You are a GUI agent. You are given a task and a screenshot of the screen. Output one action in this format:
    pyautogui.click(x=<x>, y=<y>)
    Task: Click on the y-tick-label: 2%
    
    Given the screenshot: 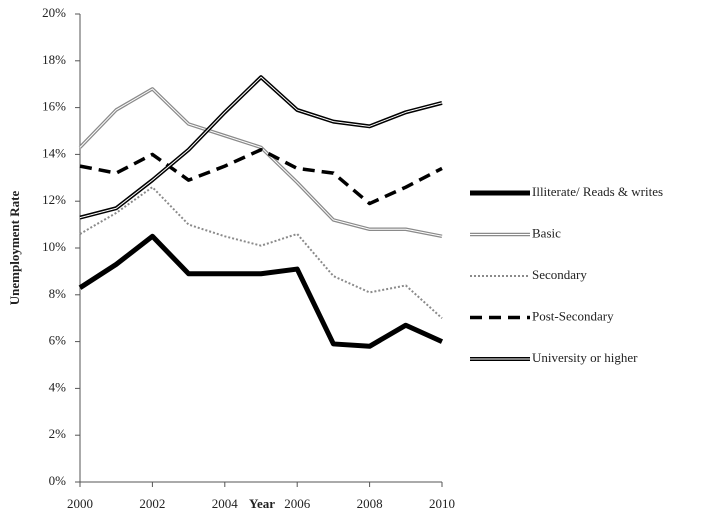 What is the action you would take?
    pyautogui.click(x=58, y=433)
    